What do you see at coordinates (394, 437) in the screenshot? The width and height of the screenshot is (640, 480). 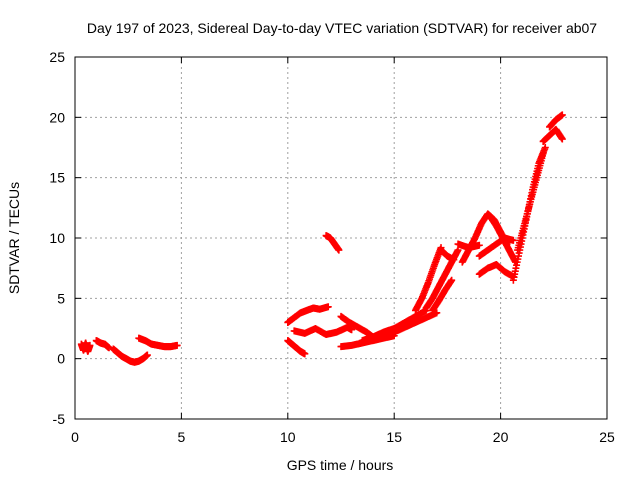 I see `x-tick-label: 15` at bounding box center [394, 437].